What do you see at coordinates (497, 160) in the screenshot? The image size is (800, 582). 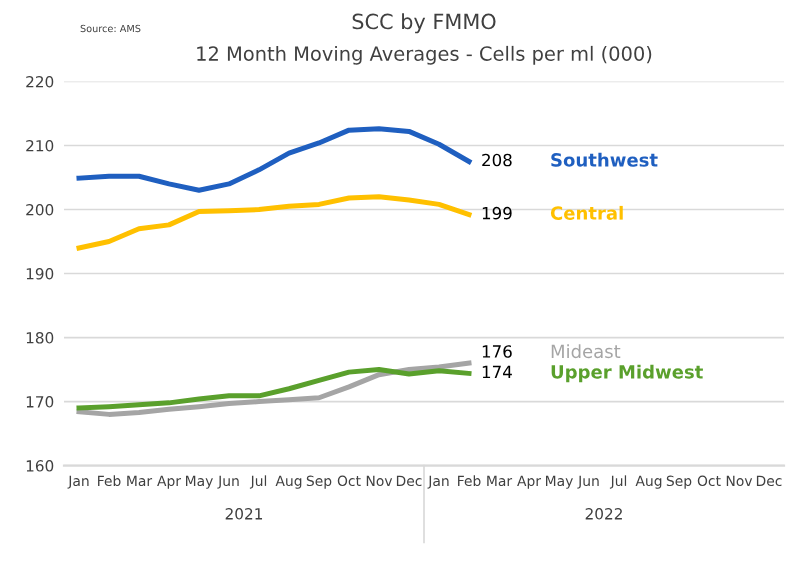 I see `data-label: 208` at bounding box center [497, 160].